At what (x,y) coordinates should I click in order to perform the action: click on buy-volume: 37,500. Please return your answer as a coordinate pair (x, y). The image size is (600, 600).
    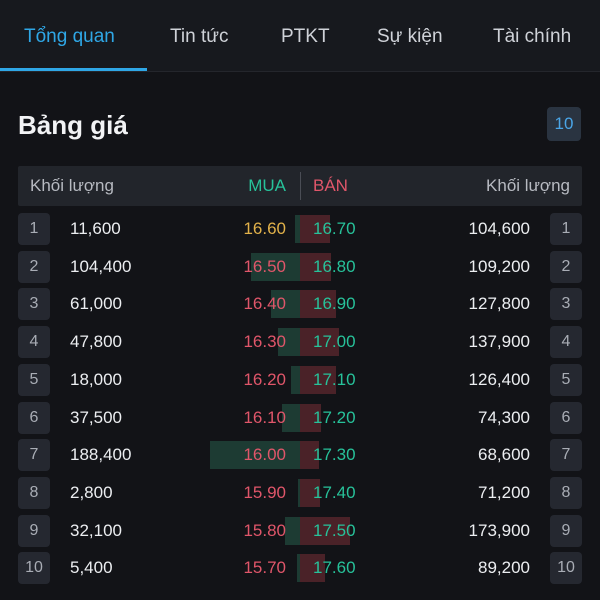
    Looking at the image, I should click on (96, 417).